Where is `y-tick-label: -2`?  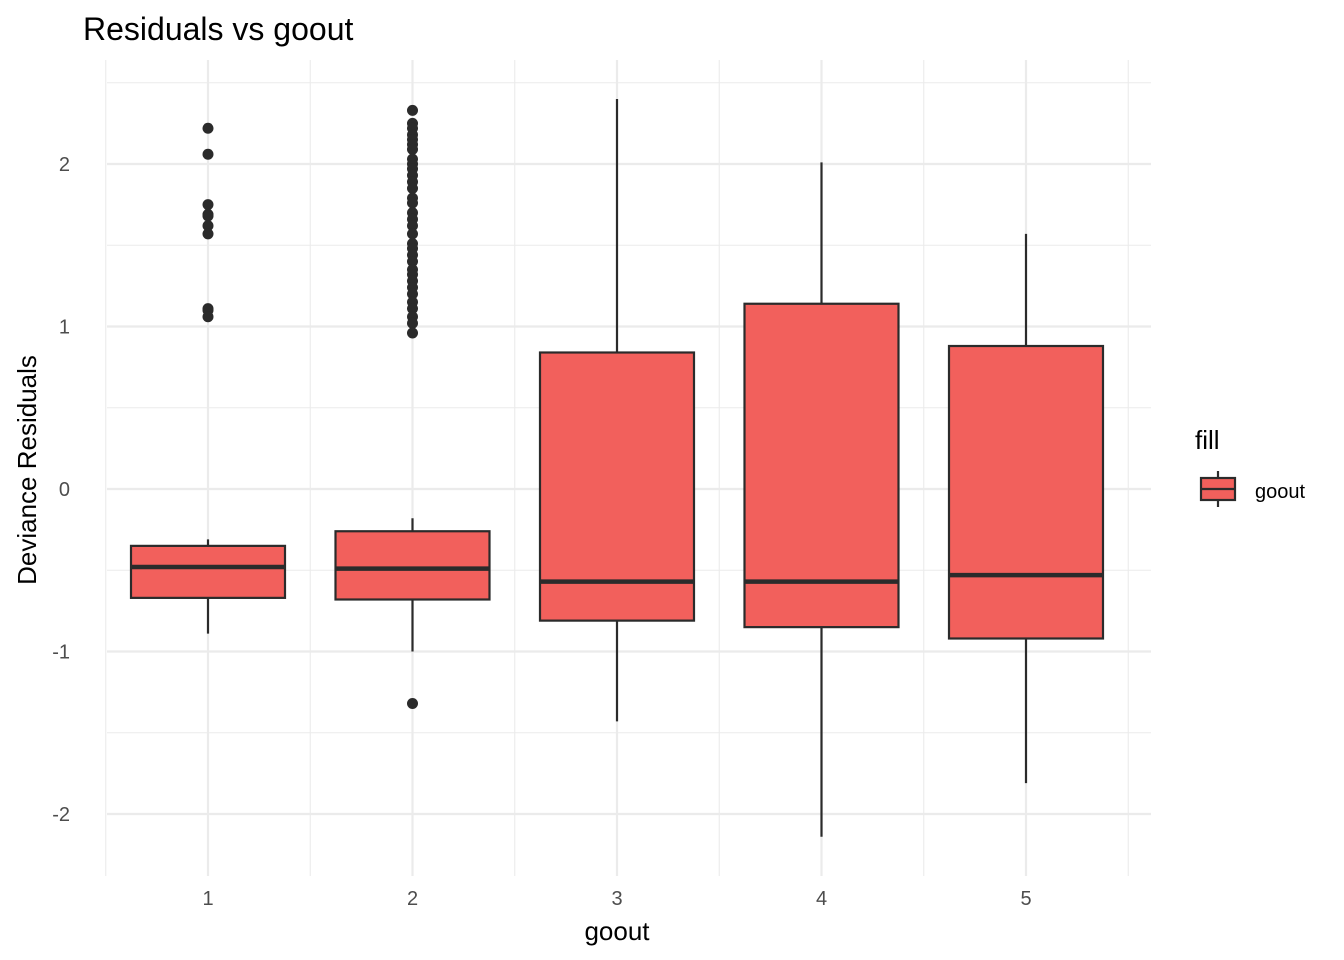 y-tick-label: -2 is located at coordinates (61, 815).